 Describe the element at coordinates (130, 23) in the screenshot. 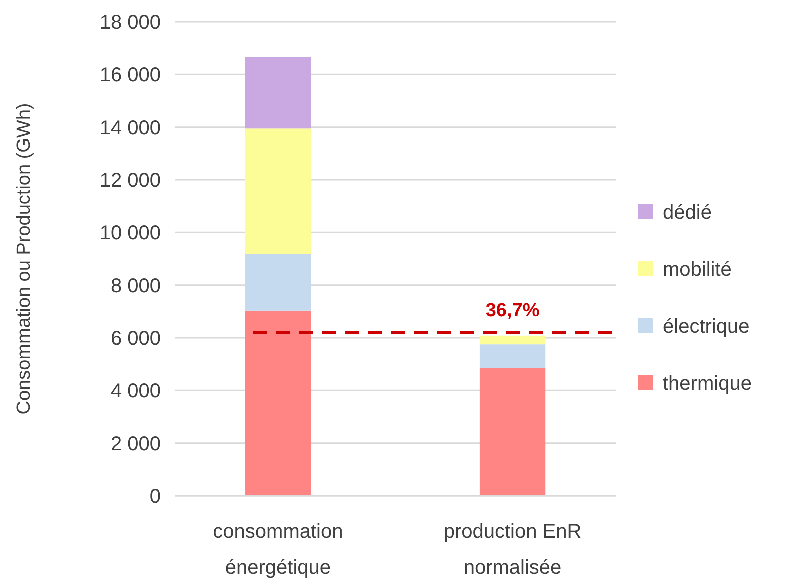

I see `y-tick-label: 18 000` at that location.